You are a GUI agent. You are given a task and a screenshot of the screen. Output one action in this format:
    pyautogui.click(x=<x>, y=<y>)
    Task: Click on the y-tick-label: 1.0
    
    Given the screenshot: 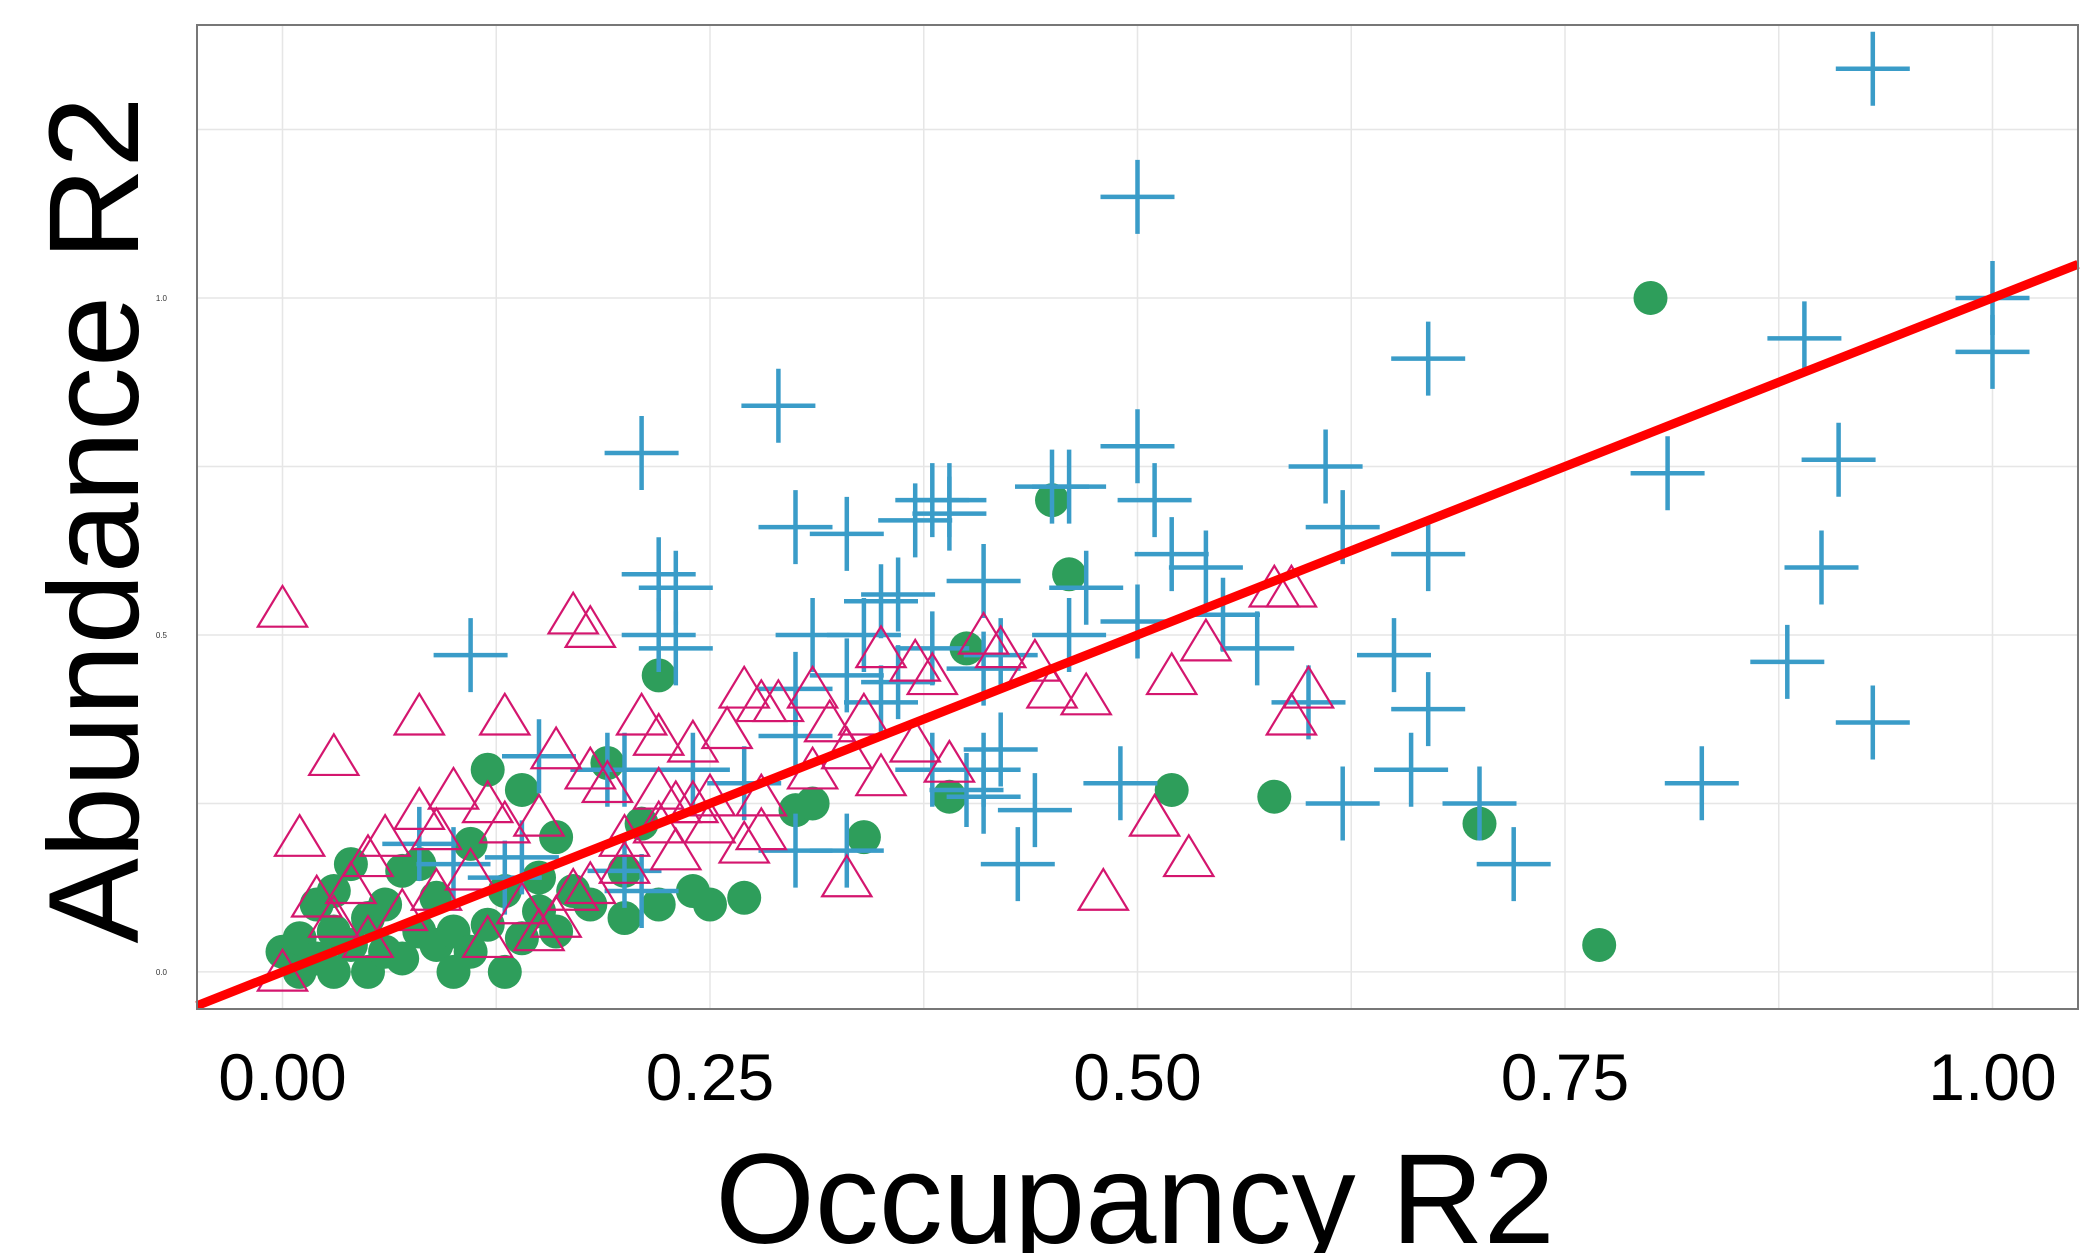 What is the action you would take?
    pyautogui.click(x=162, y=298)
    